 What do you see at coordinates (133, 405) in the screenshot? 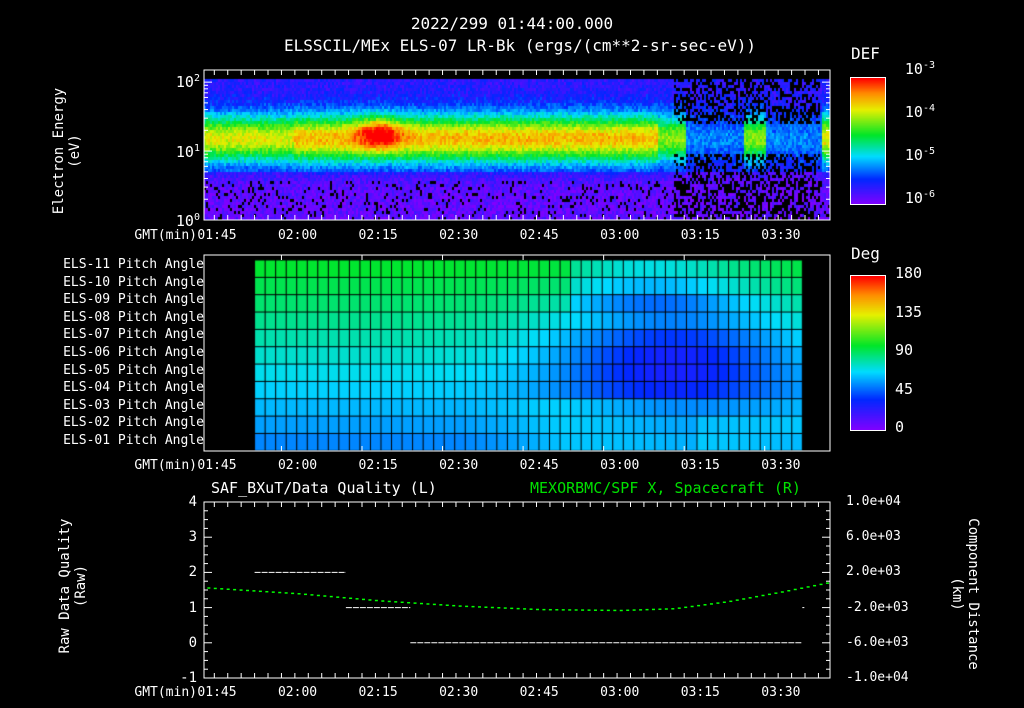
I see `pitch-angle-row-label: ELS-03 Pitch Angle` at bounding box center [133, 405].